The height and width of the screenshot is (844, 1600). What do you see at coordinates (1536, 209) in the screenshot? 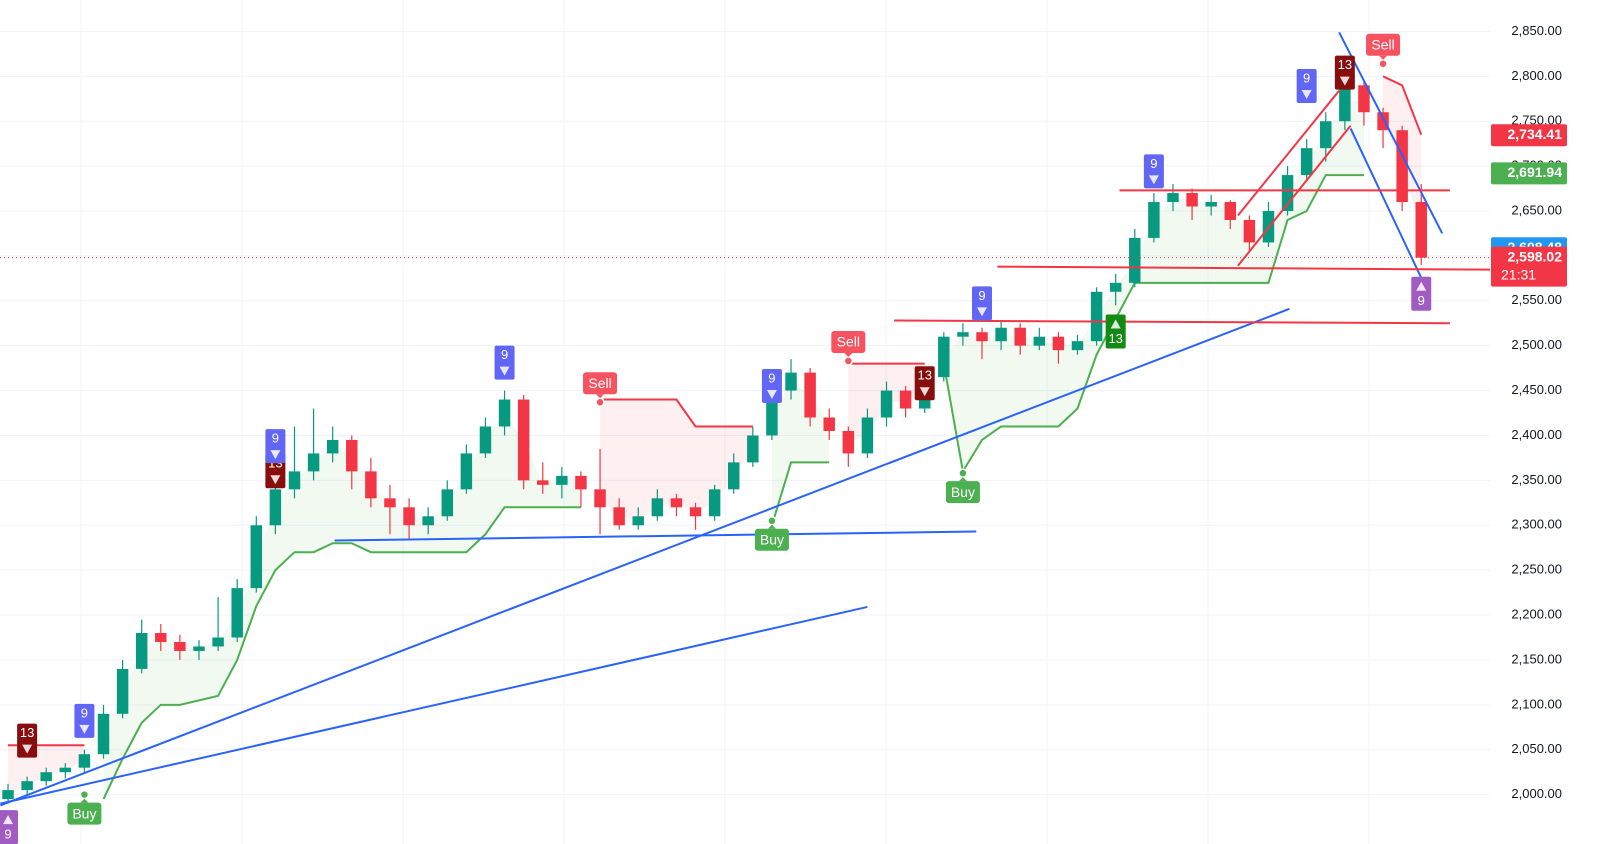
I see `y-tick-label: 2,650.00` at bounding box center [1536, 209].